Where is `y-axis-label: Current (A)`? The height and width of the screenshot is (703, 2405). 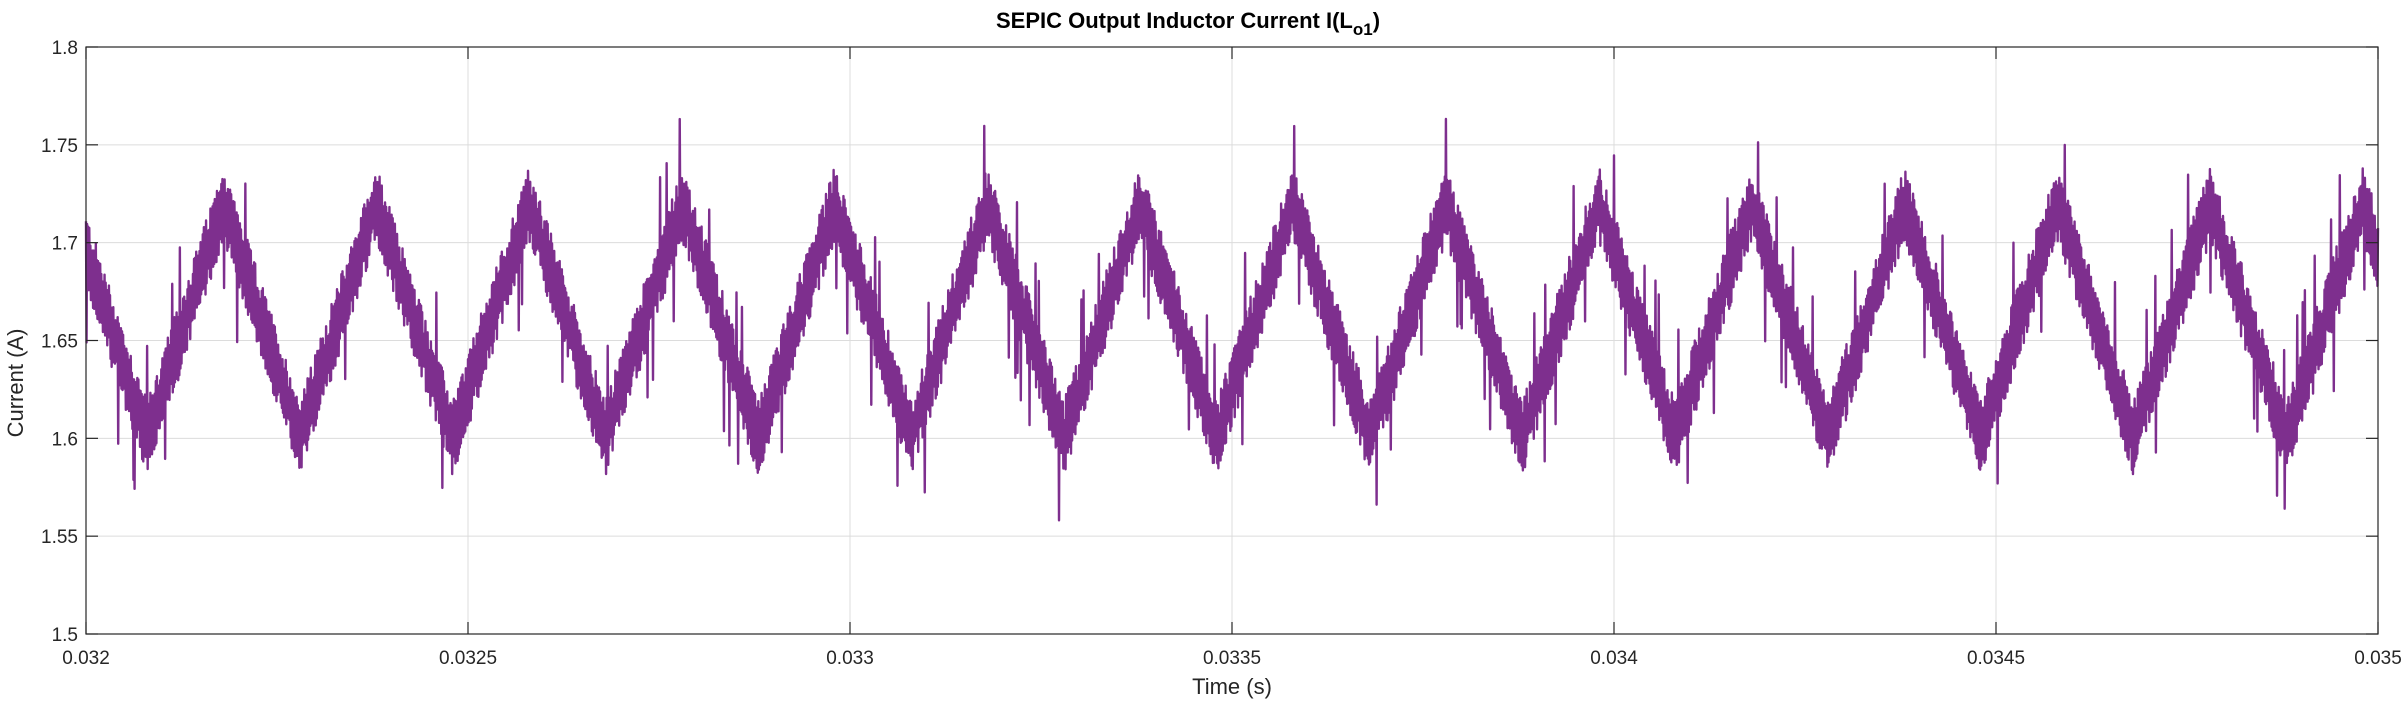 y-axis-label: Current (A) is located at coordinates (15, 383).